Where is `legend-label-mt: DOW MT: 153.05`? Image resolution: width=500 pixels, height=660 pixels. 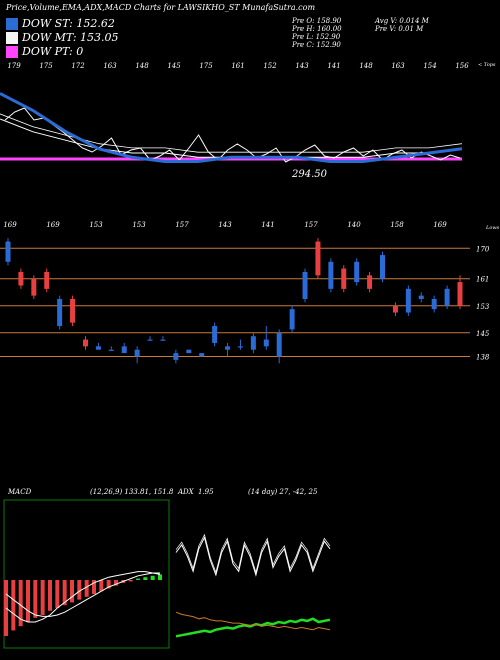
legend-label-mt: DOW MT: 153.05 is located at coordinates (70, 37).